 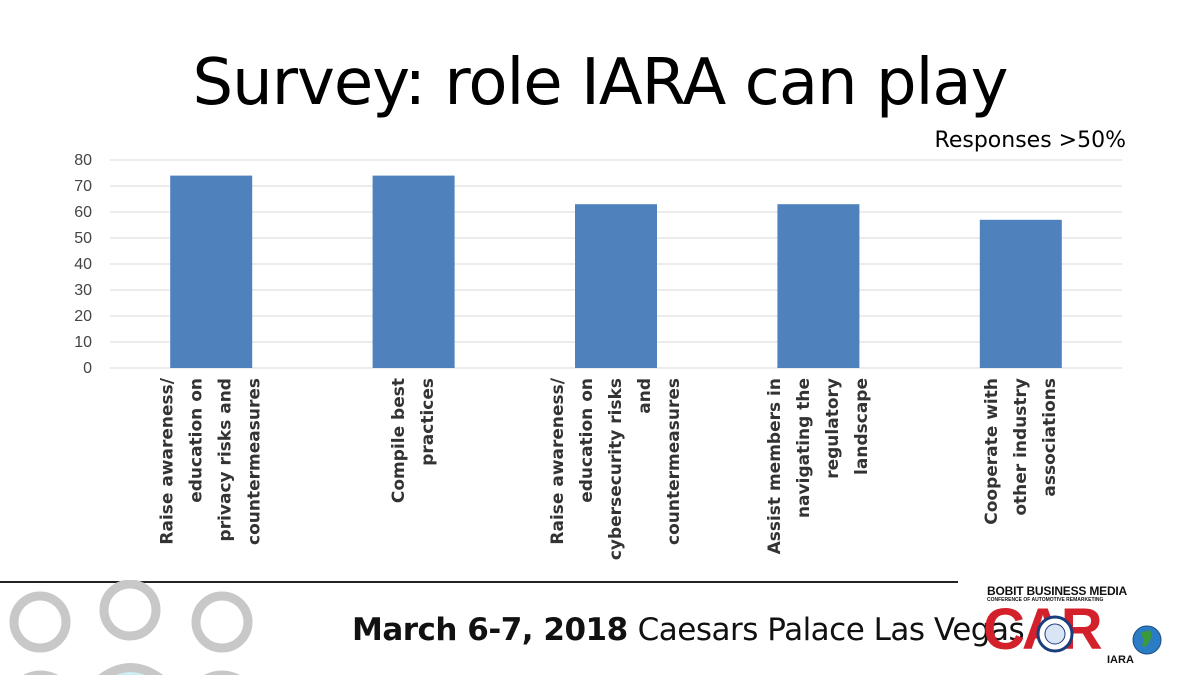 I want to click on category-label-line: privacy risks and, so click(x=226, y=459).